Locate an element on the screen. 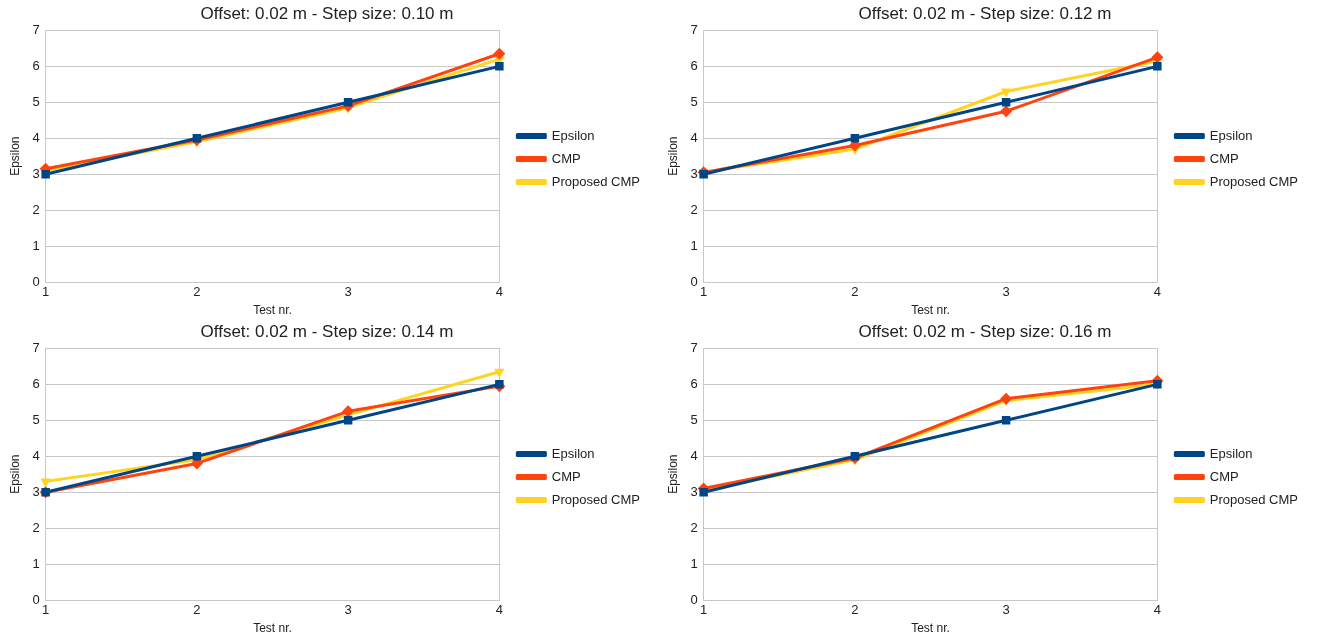  chart-title: Offset: 0.02 m - Step size: 0.10 m is located at coordinates (327, 13).